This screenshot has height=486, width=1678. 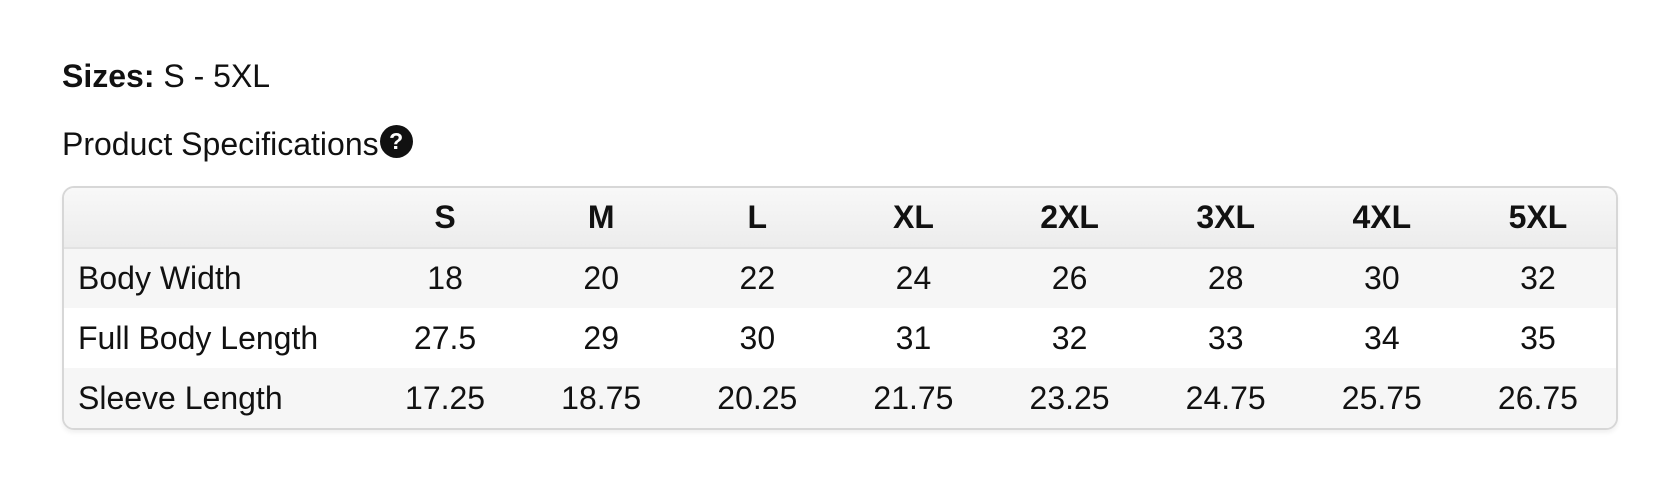 I want to click on value-cell: 27.5, so click(x=445, y=337).